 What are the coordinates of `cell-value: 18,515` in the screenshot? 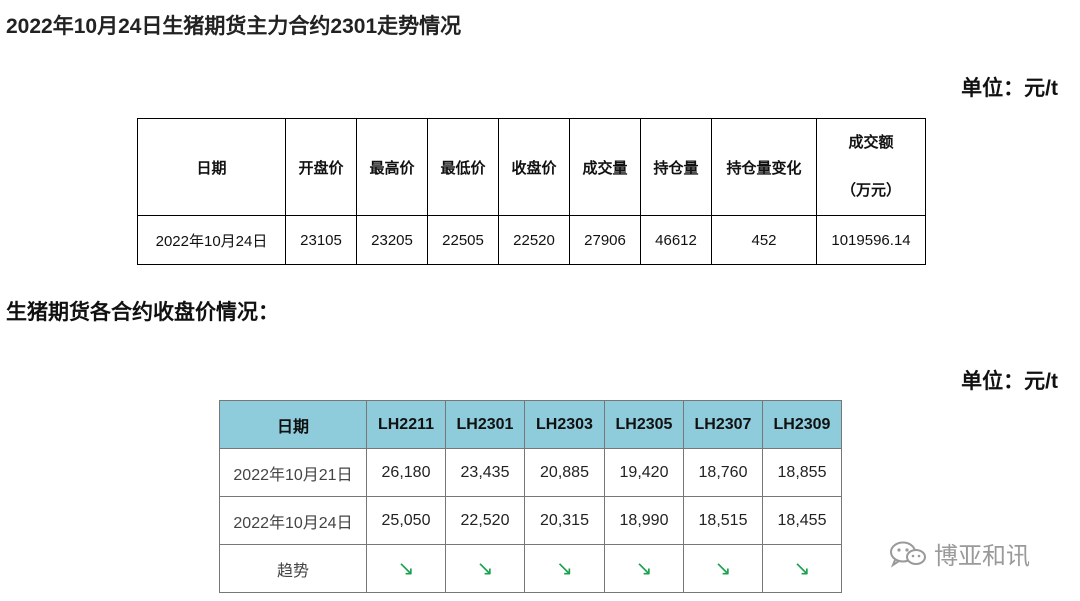 It's located at (723, 520).